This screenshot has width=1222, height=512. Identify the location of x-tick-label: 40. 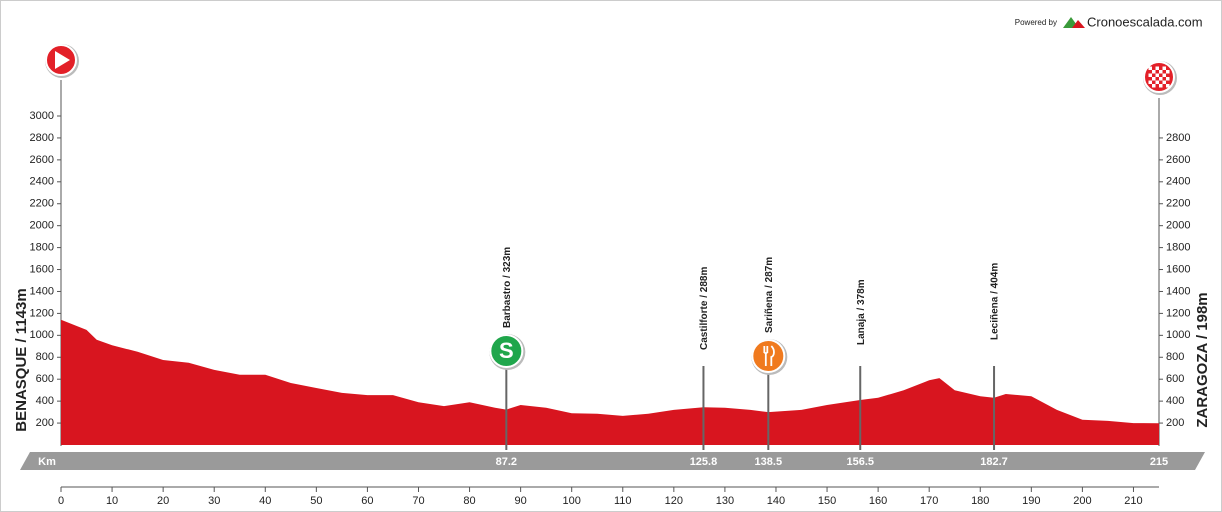
(265, 501).